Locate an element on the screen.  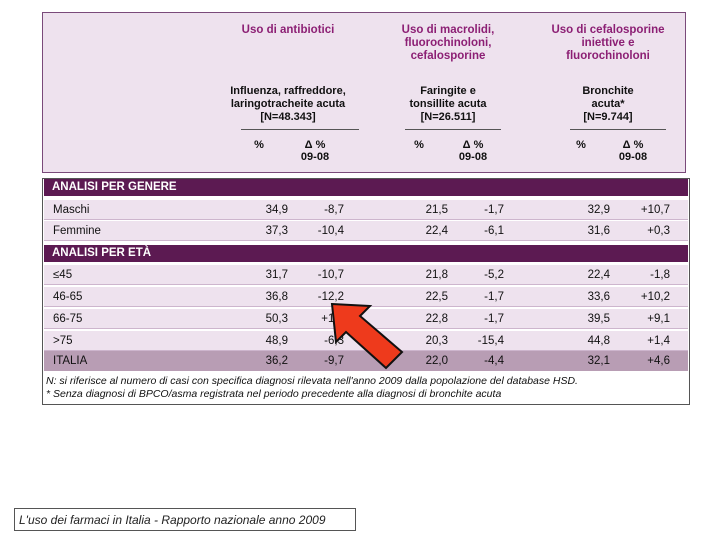
group-1-n: [N=48.343] is located at coordinates (288, 117).